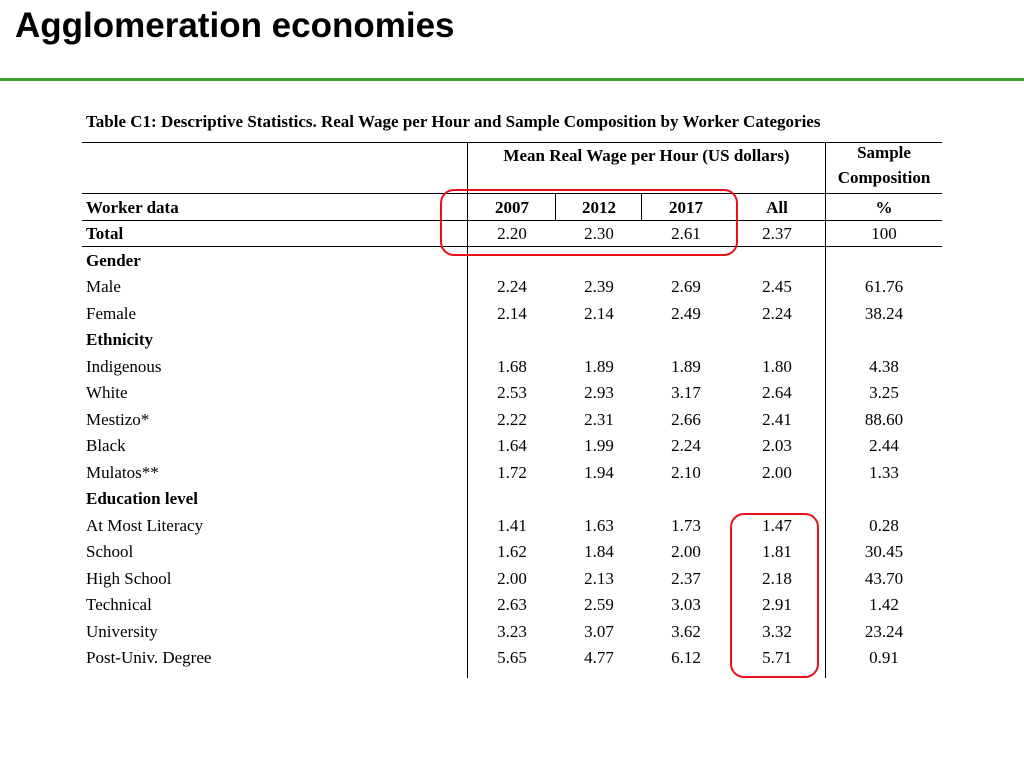 The width and height of the screenshot is (1024, 768). I want to click on table-row-value: 88.60, so click(884, 419).